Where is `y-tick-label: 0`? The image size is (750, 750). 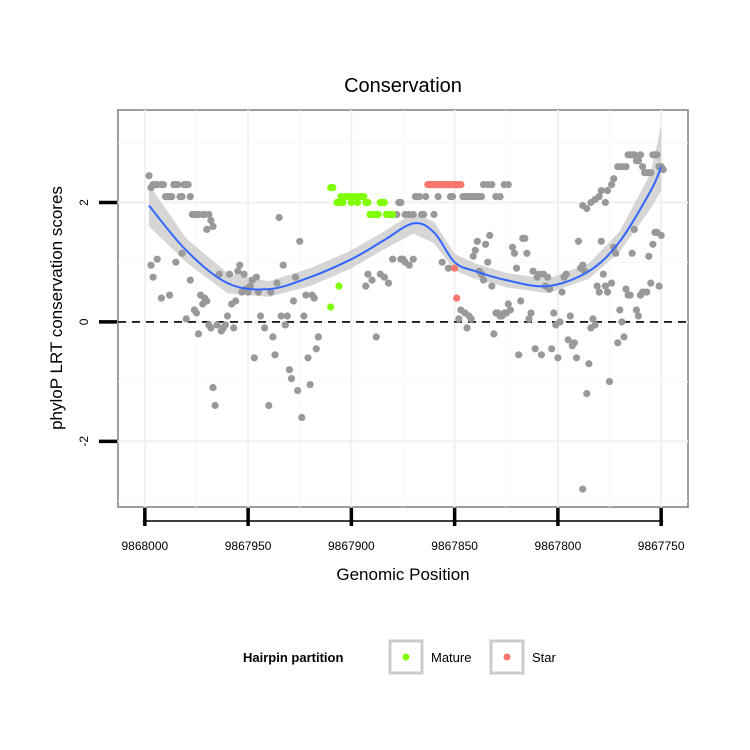 y-tick-label: 0 is located at coordinates (84, 321).